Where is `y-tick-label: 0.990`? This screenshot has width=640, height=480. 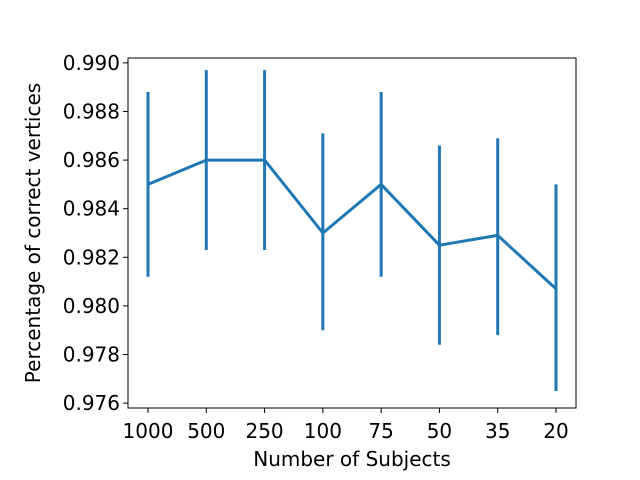
y-tick-label: 0.990 is located at coordinates (91, 63).